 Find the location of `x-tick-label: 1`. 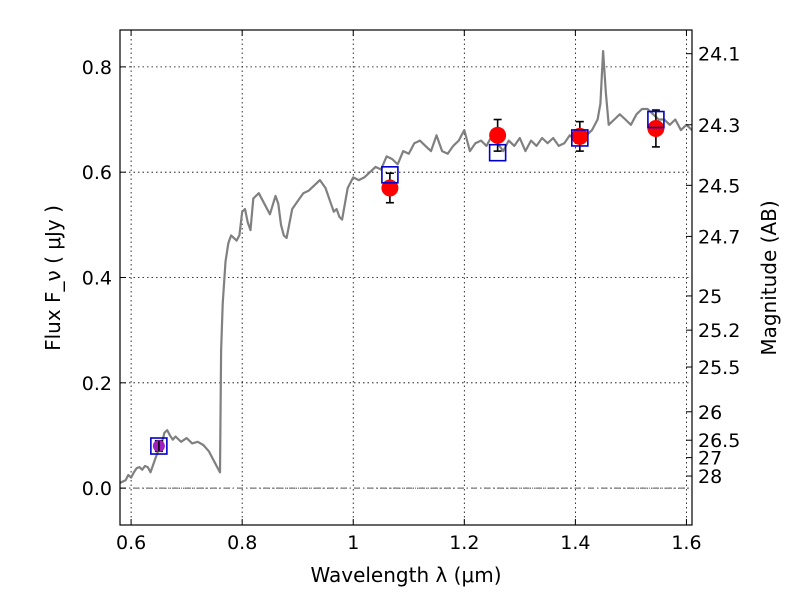

x-tick-label: 1 is located at coordinates (353, 543).